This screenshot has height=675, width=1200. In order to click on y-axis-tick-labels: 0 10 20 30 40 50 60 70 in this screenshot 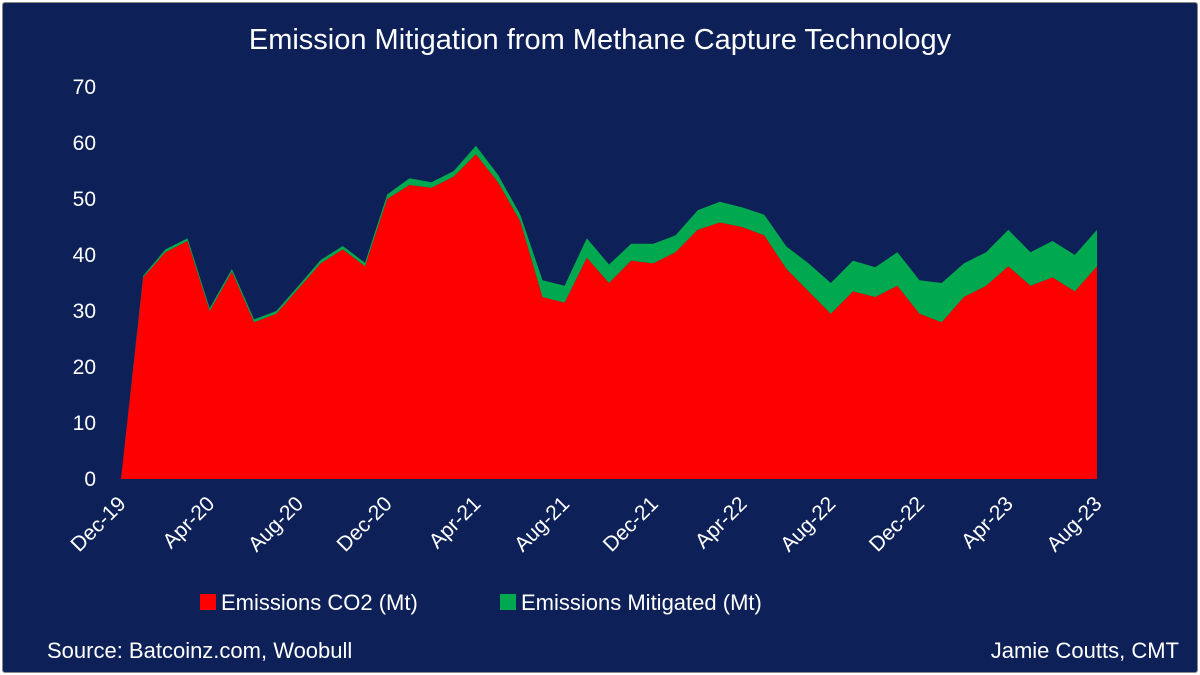, I will do `click(84, 283)`.